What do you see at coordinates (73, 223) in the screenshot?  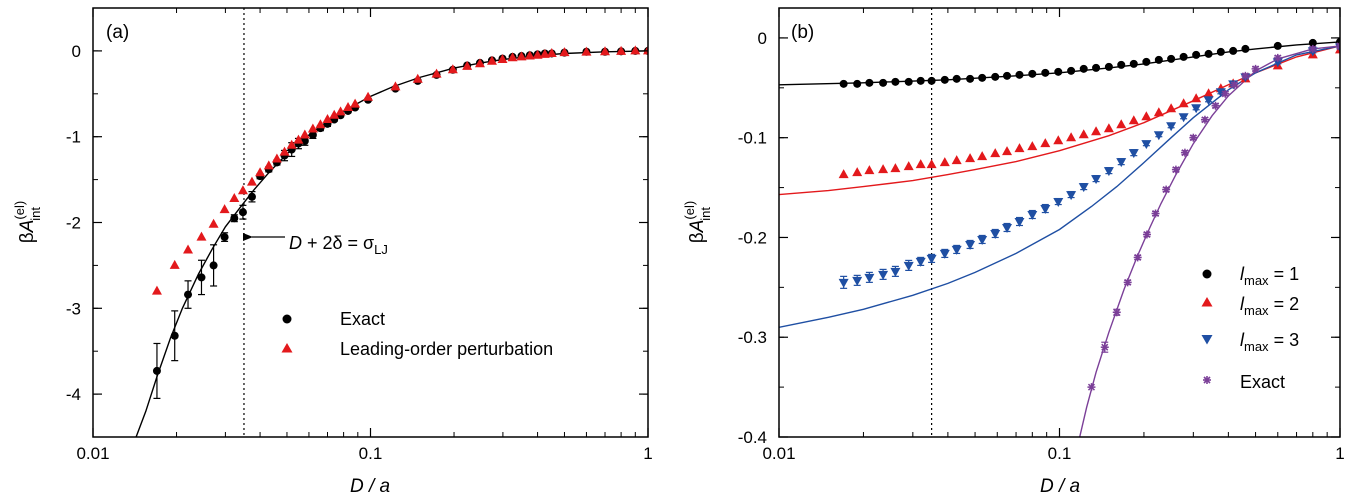 I see `panel-a-y-tick-label: -2` at bounding box center [73, 223].